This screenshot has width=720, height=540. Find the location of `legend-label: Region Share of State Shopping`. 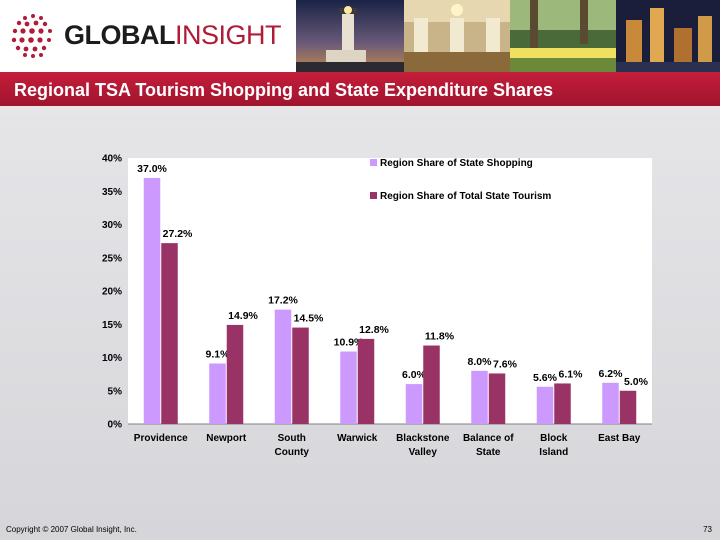

legend-label: Region Share of State Shopping is located at coordinates (456, 163).